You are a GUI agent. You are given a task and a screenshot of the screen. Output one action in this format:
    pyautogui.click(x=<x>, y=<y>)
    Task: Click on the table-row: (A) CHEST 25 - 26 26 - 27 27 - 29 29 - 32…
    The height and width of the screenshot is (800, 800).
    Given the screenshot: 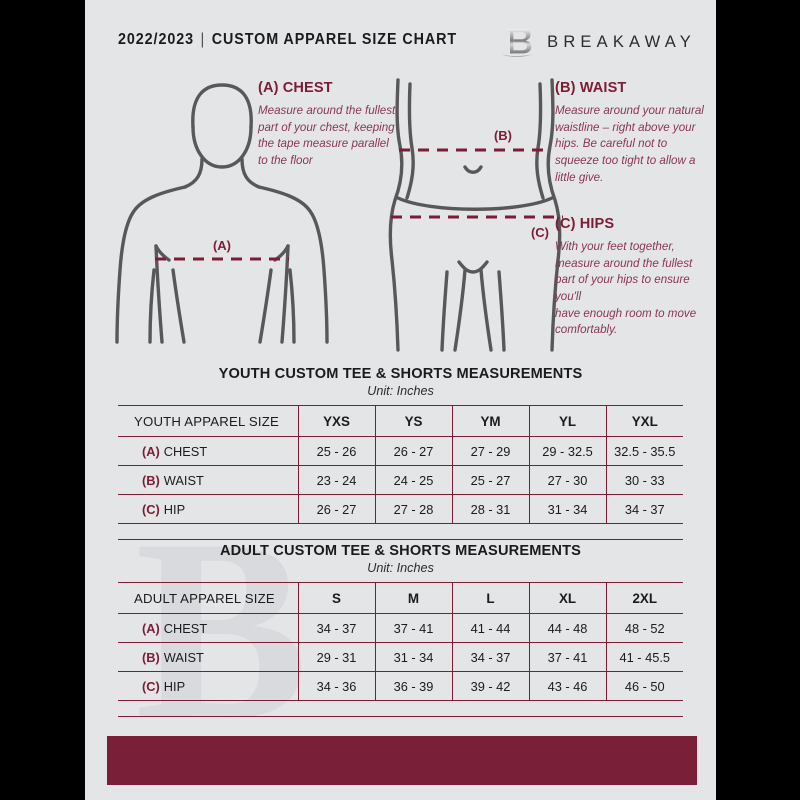 What is the action you would take?
    pyautogui.click(x=400, y=451)
    